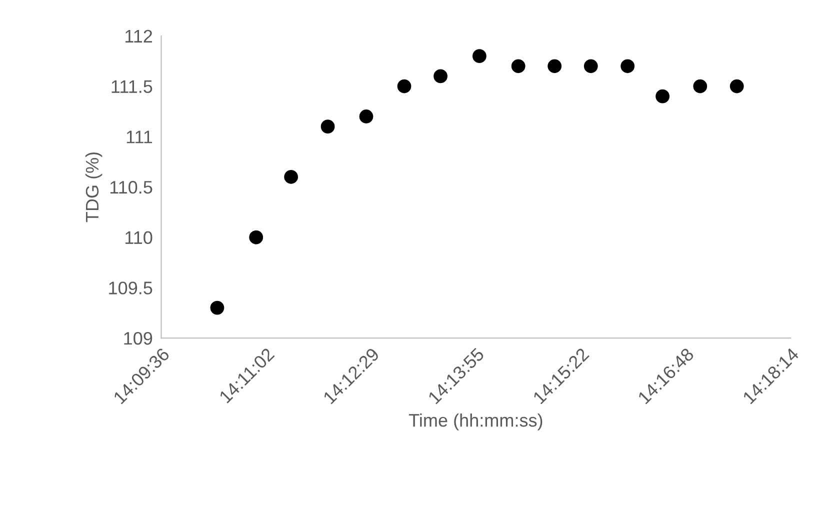 The width and height of the screenshot is (827, 506). Describe the element at coordinates (139, 137) in the screenshot. I see `y-tick-label: 111` at that location.